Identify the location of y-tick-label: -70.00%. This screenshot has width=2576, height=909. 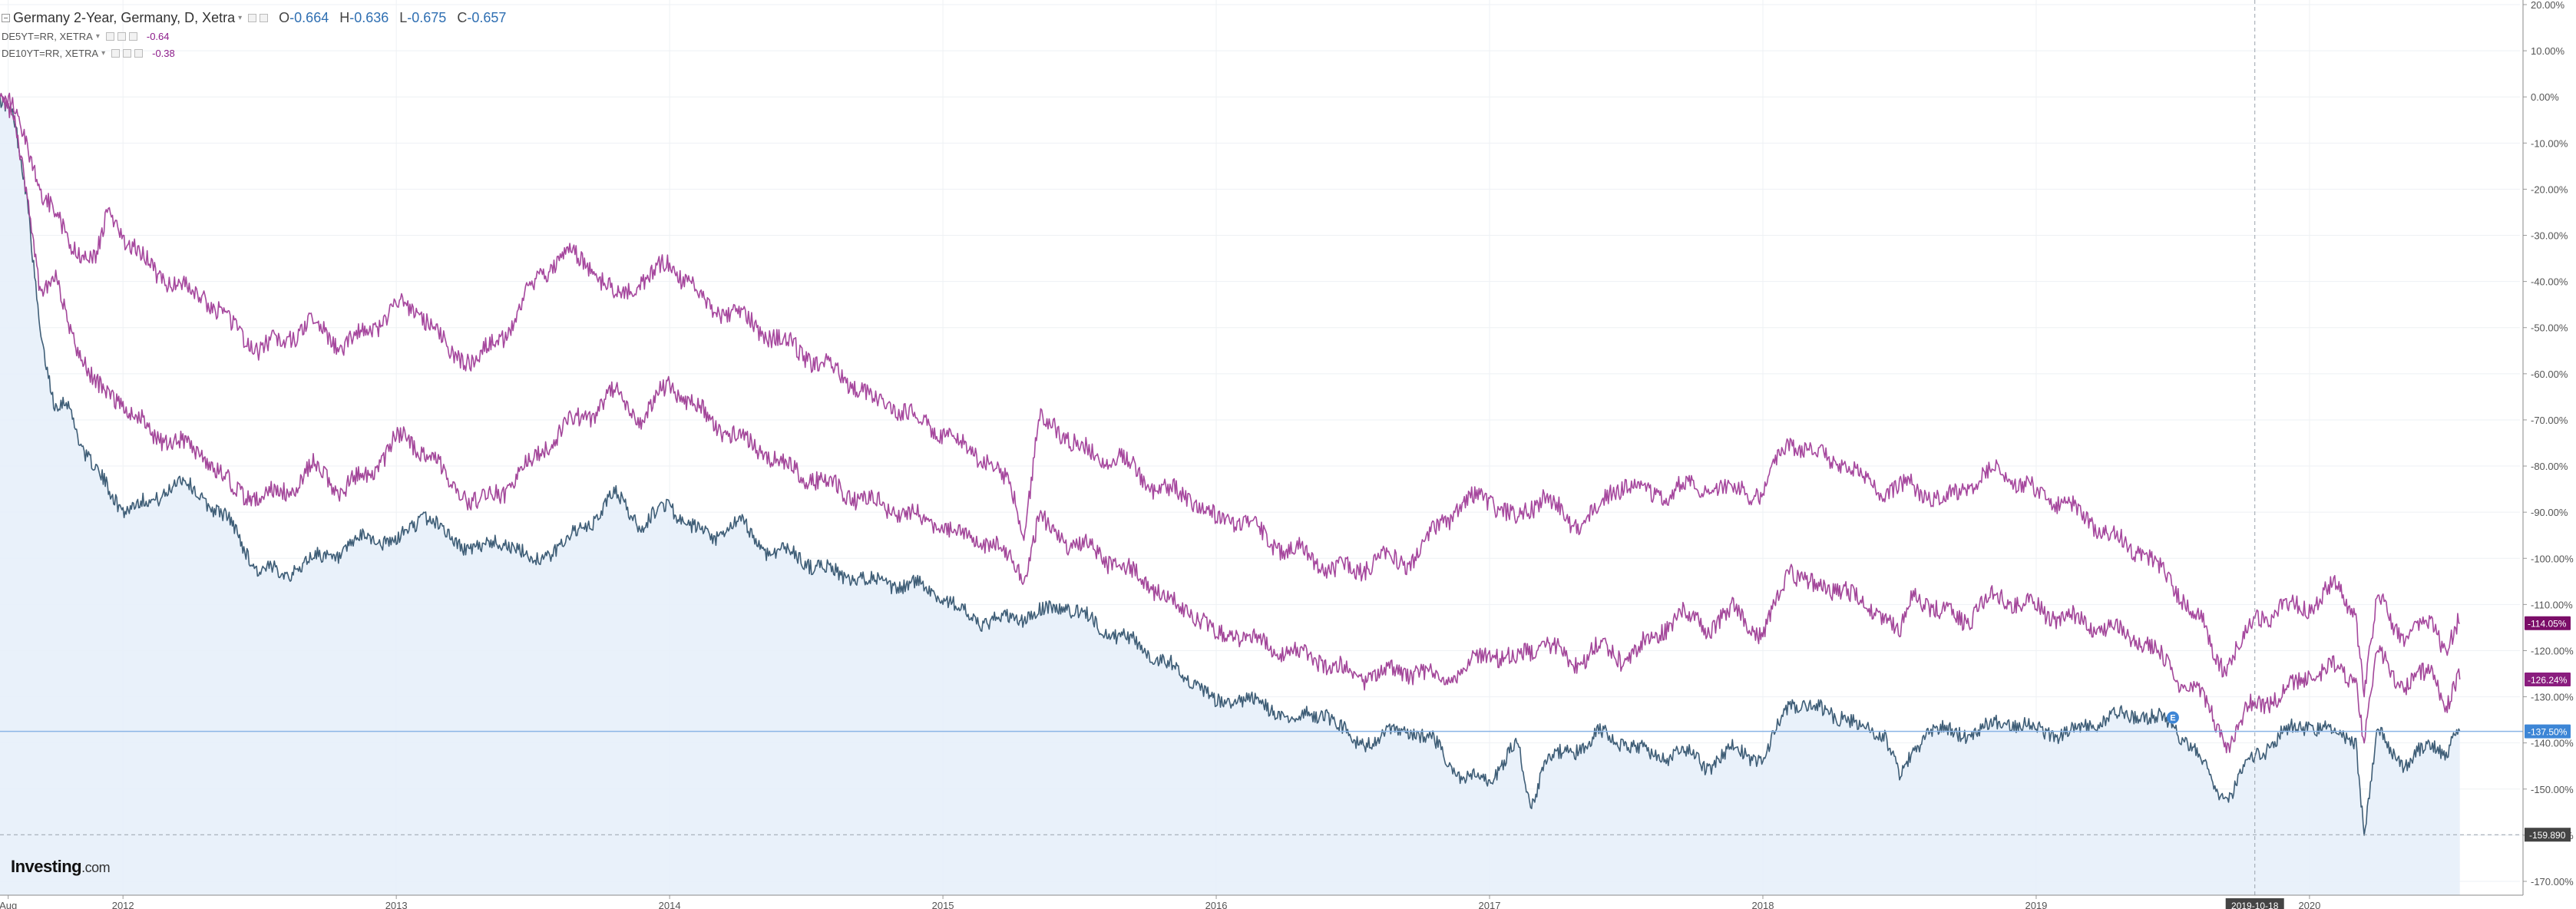
(2549, 420).